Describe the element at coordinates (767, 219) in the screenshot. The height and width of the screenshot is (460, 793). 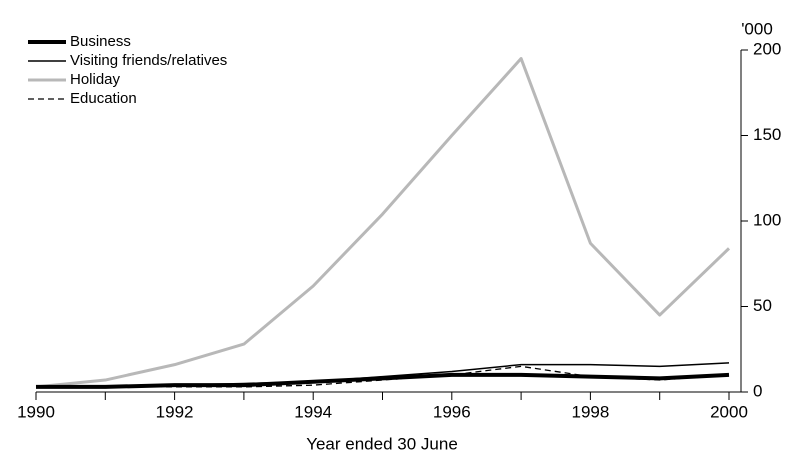
I see `y-tick-label: 100` at that location.